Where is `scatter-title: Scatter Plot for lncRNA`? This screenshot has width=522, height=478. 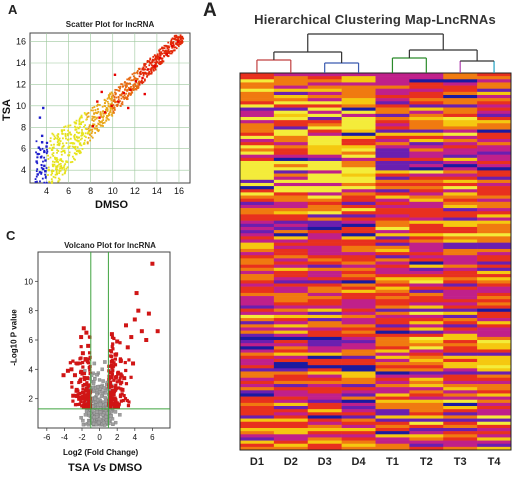
scatter-title: Scatter Plot for lncRNA is located at coordinates (110, 24).